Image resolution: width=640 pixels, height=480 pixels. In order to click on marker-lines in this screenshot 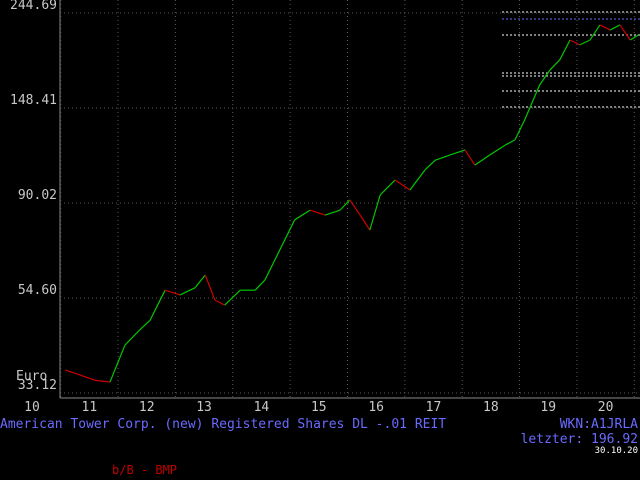, I will do `click(571, 59)`.